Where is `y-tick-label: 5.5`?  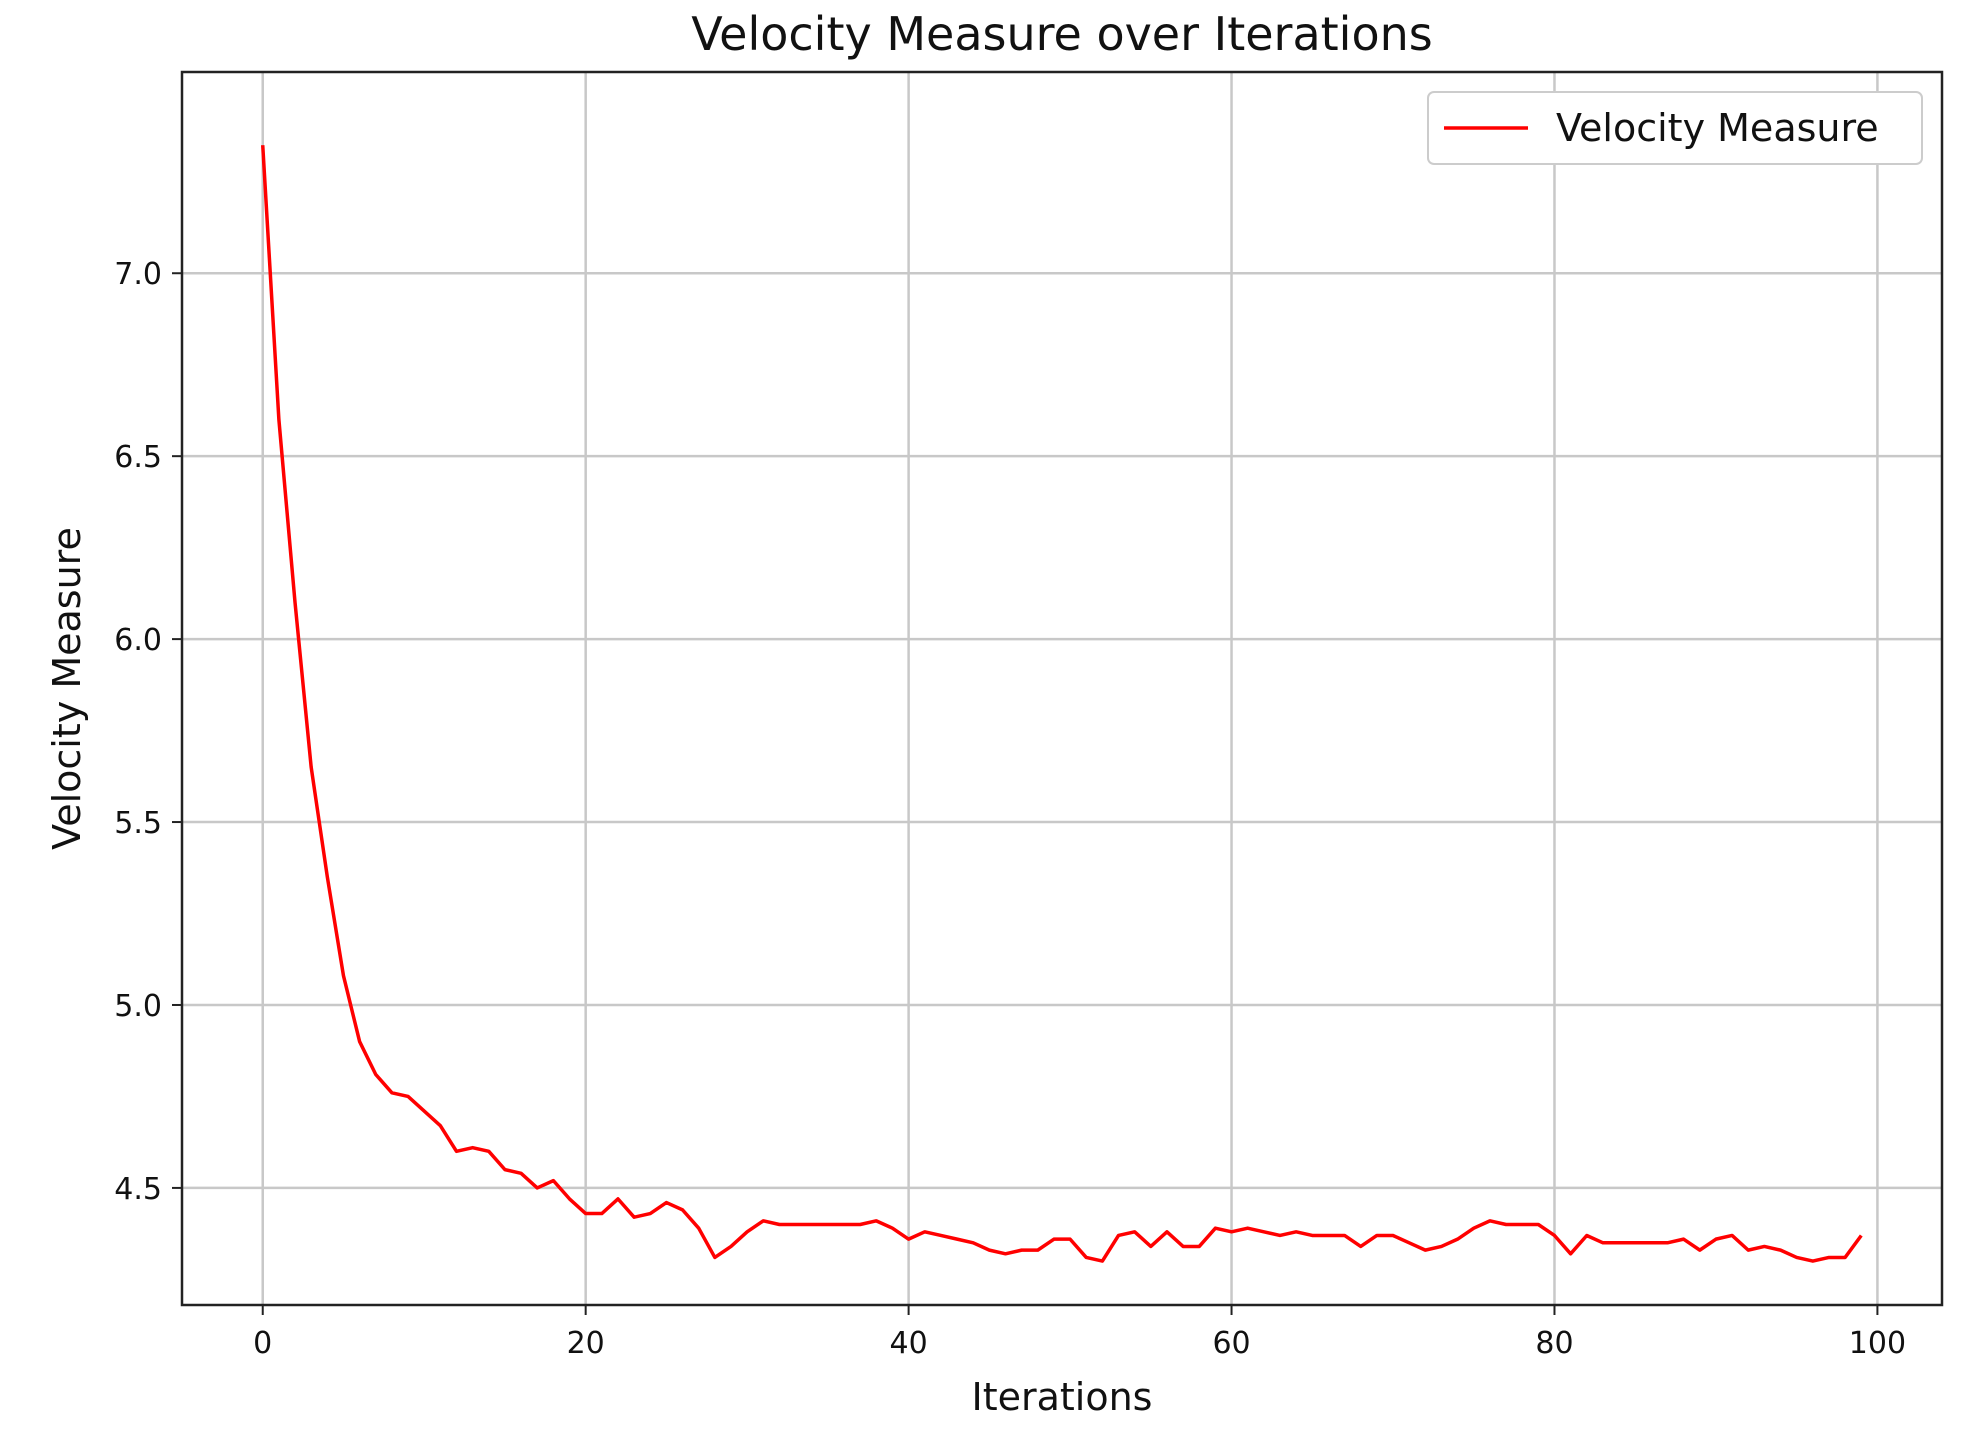 y-tick-label: 5.5 is located at coordinates (138, 823).